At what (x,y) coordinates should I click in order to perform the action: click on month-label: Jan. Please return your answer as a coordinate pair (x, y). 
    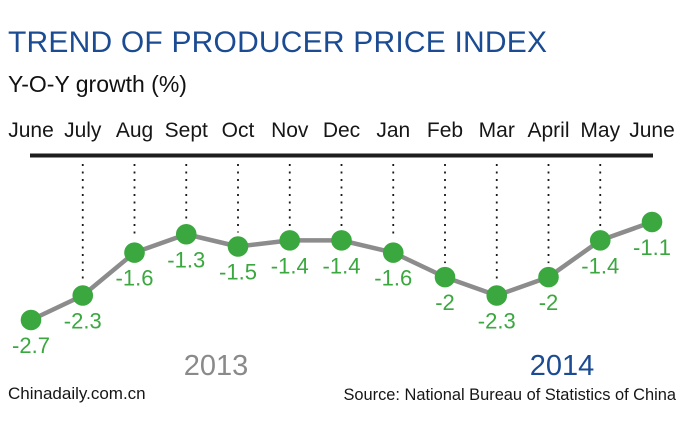
    Looking at the image, I should click on (393, 130).